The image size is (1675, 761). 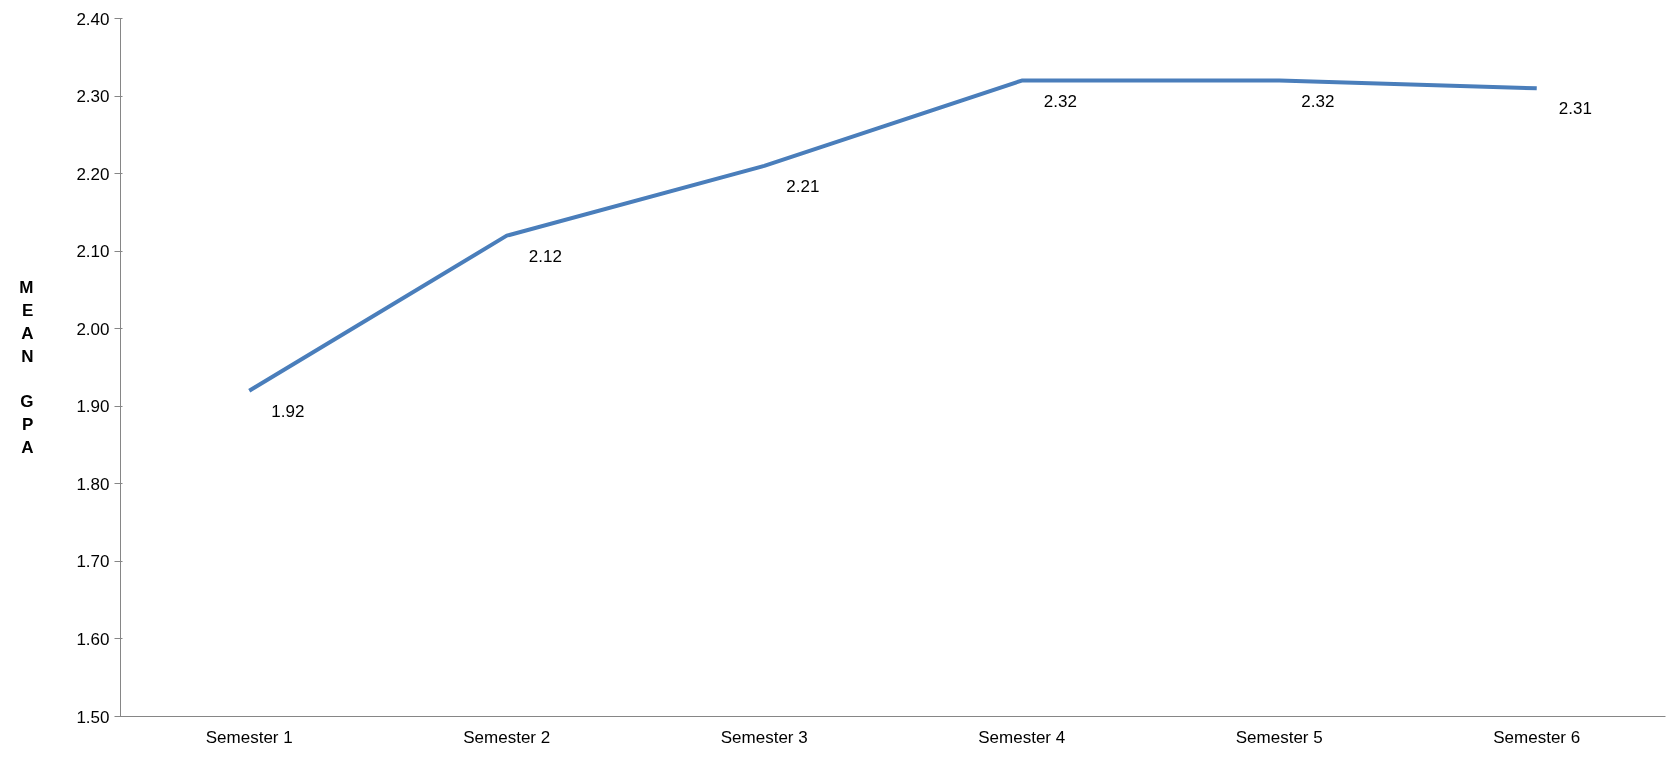 I want to click on y-tick-label: 1.90, so click(x=93, y=407).